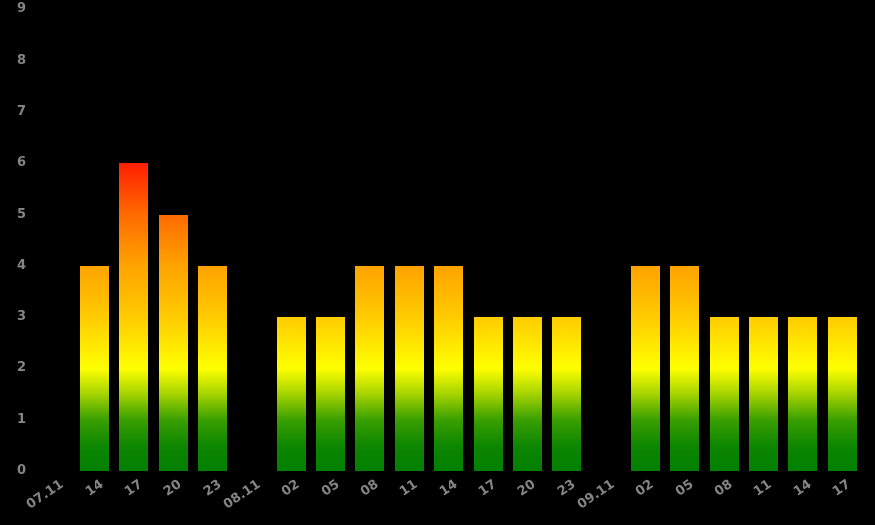  I want to click on y-tick-label: 3, so click(21, 317).